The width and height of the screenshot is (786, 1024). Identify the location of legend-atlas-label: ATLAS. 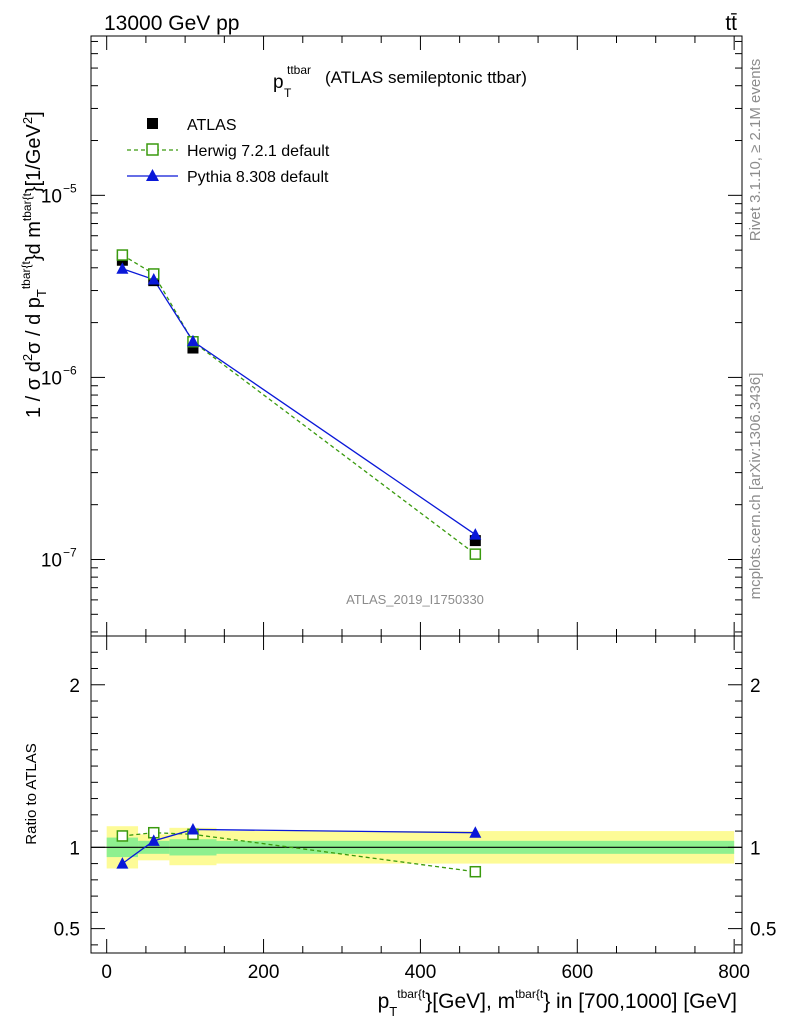
(212, 125).